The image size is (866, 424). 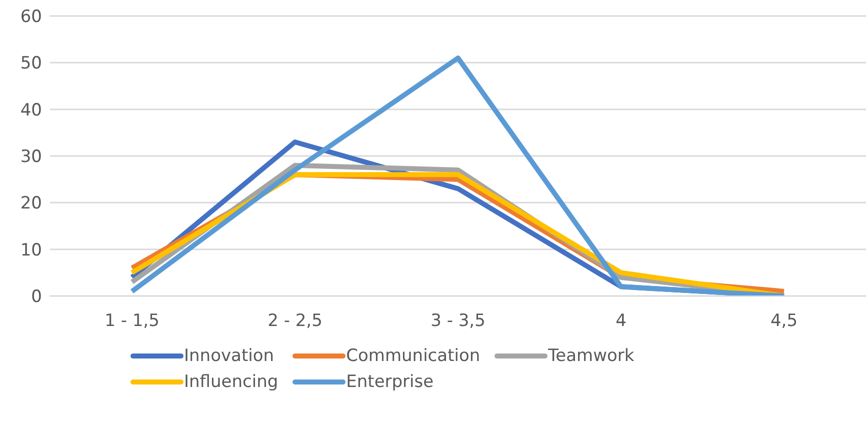 I want to click on y-tick-label: 30, so click(x=31, y=157).